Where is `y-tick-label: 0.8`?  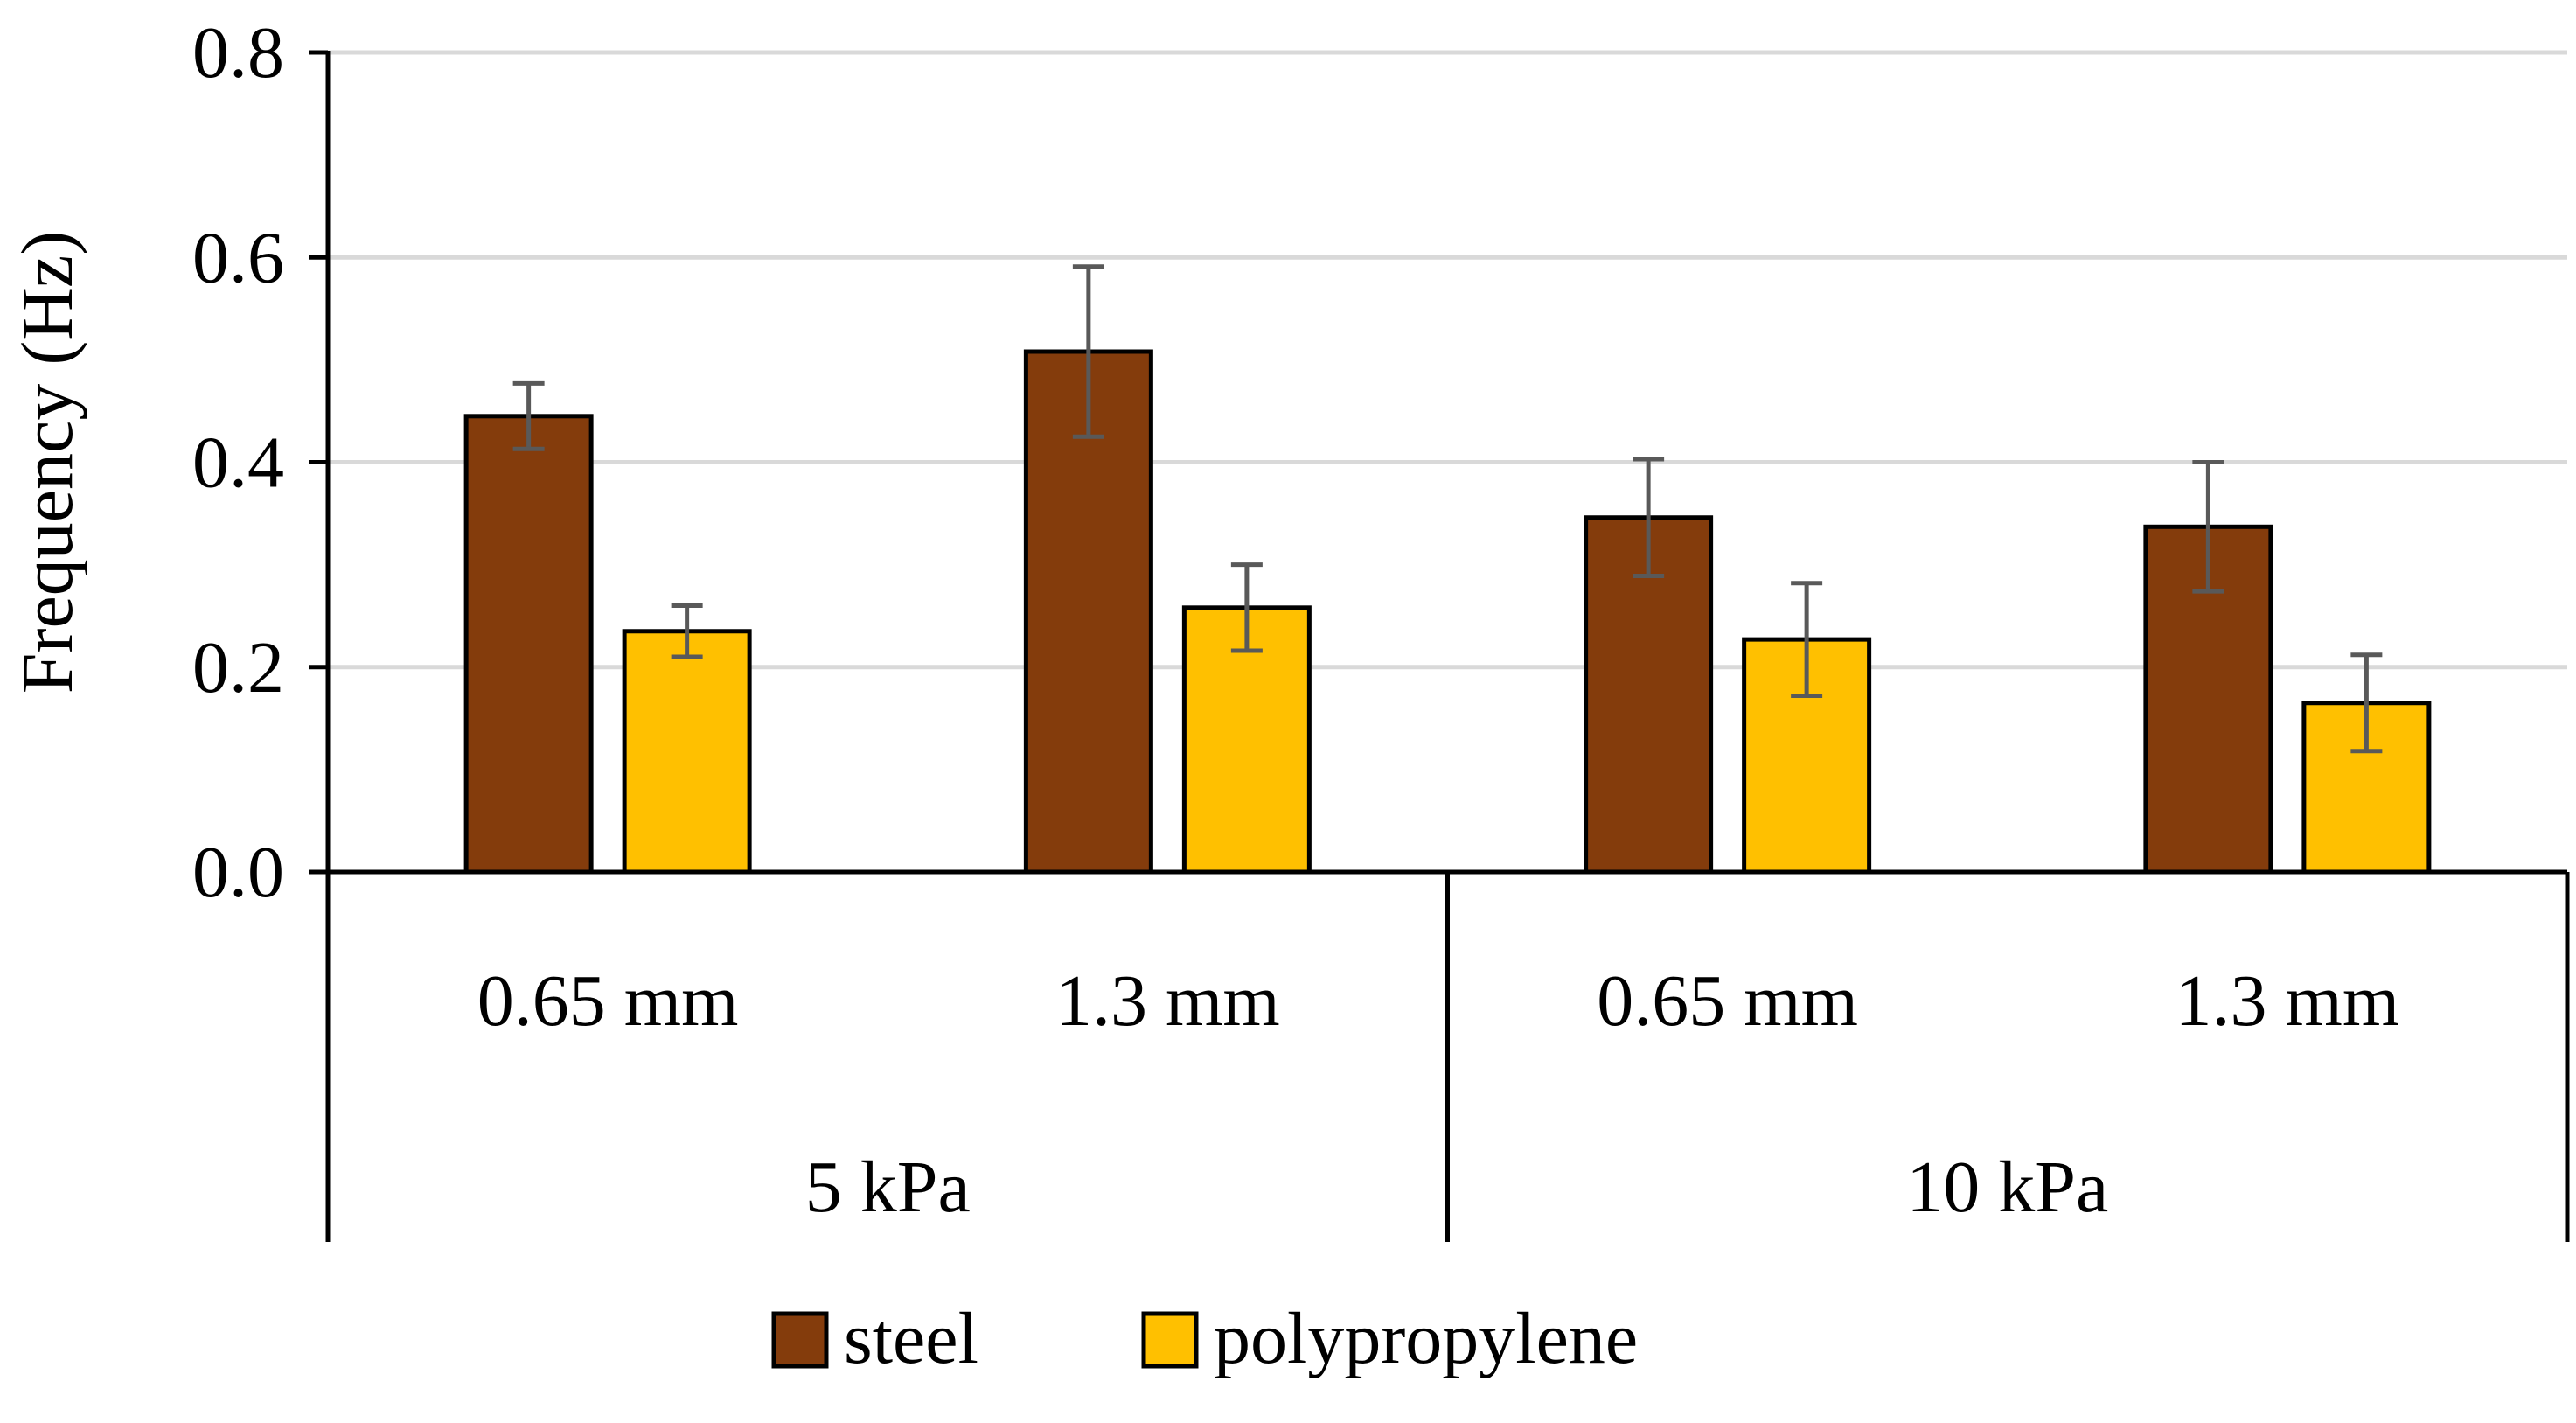 y-tick-label: 0.8 is located at coordinates (238, 53).